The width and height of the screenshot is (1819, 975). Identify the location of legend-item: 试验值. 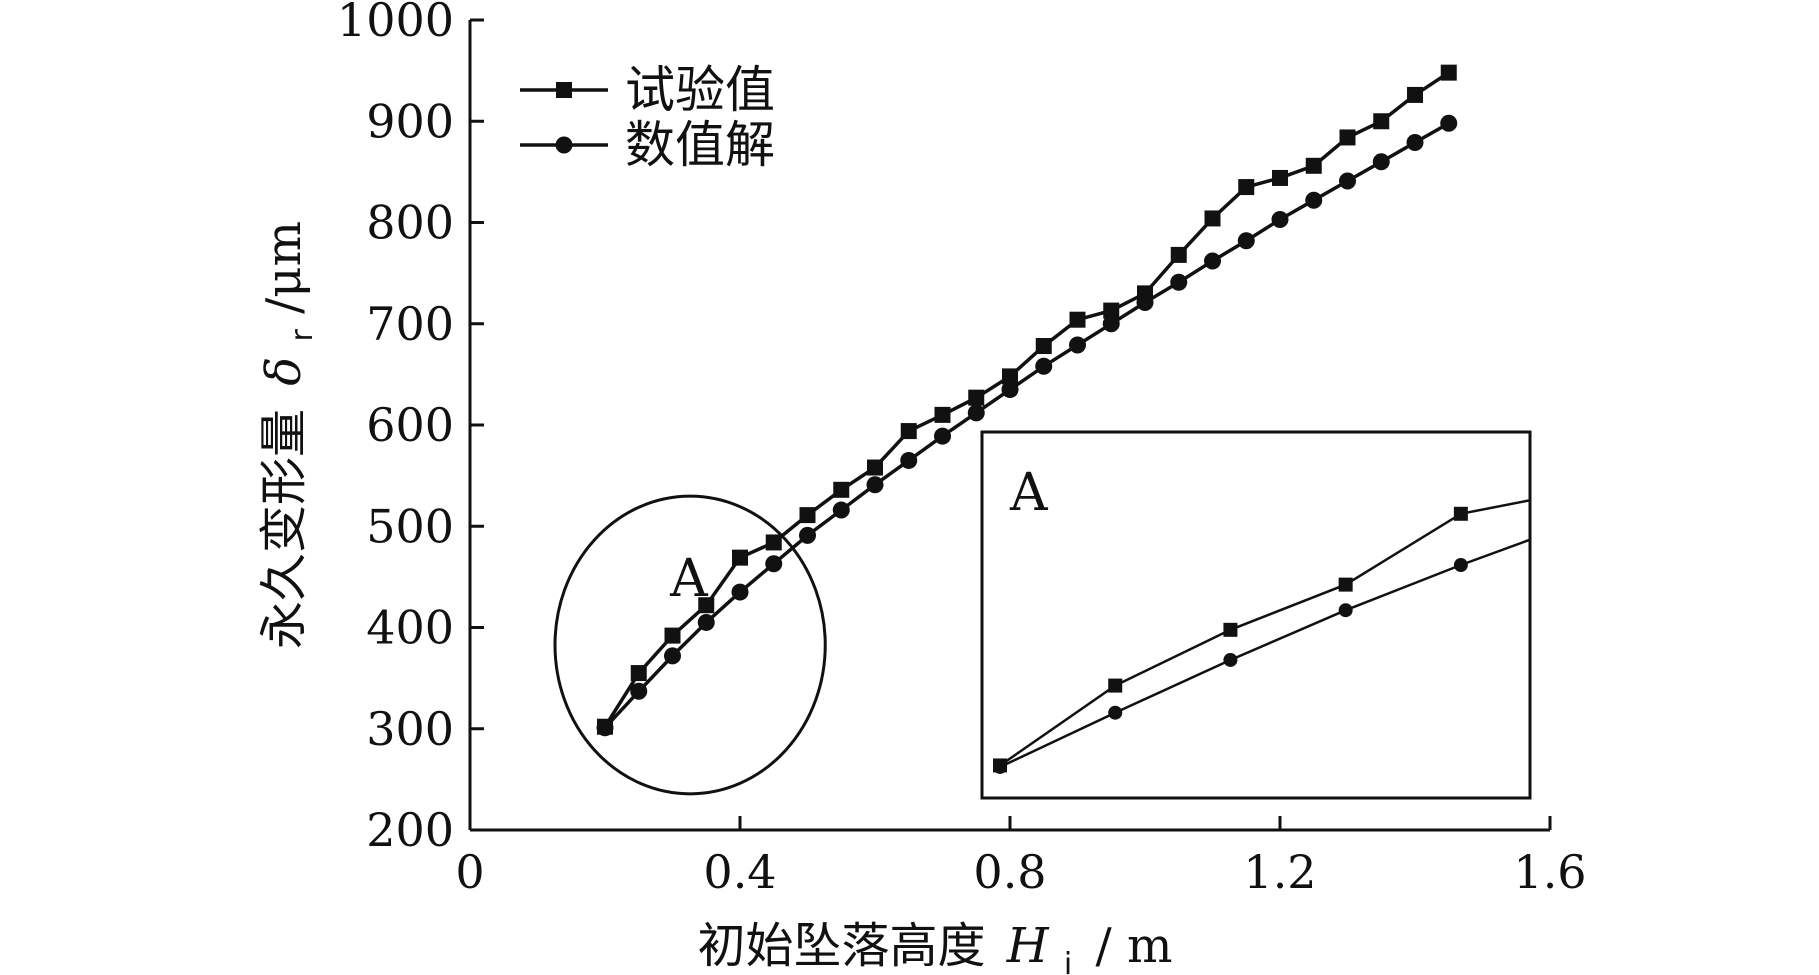
(647, 90).